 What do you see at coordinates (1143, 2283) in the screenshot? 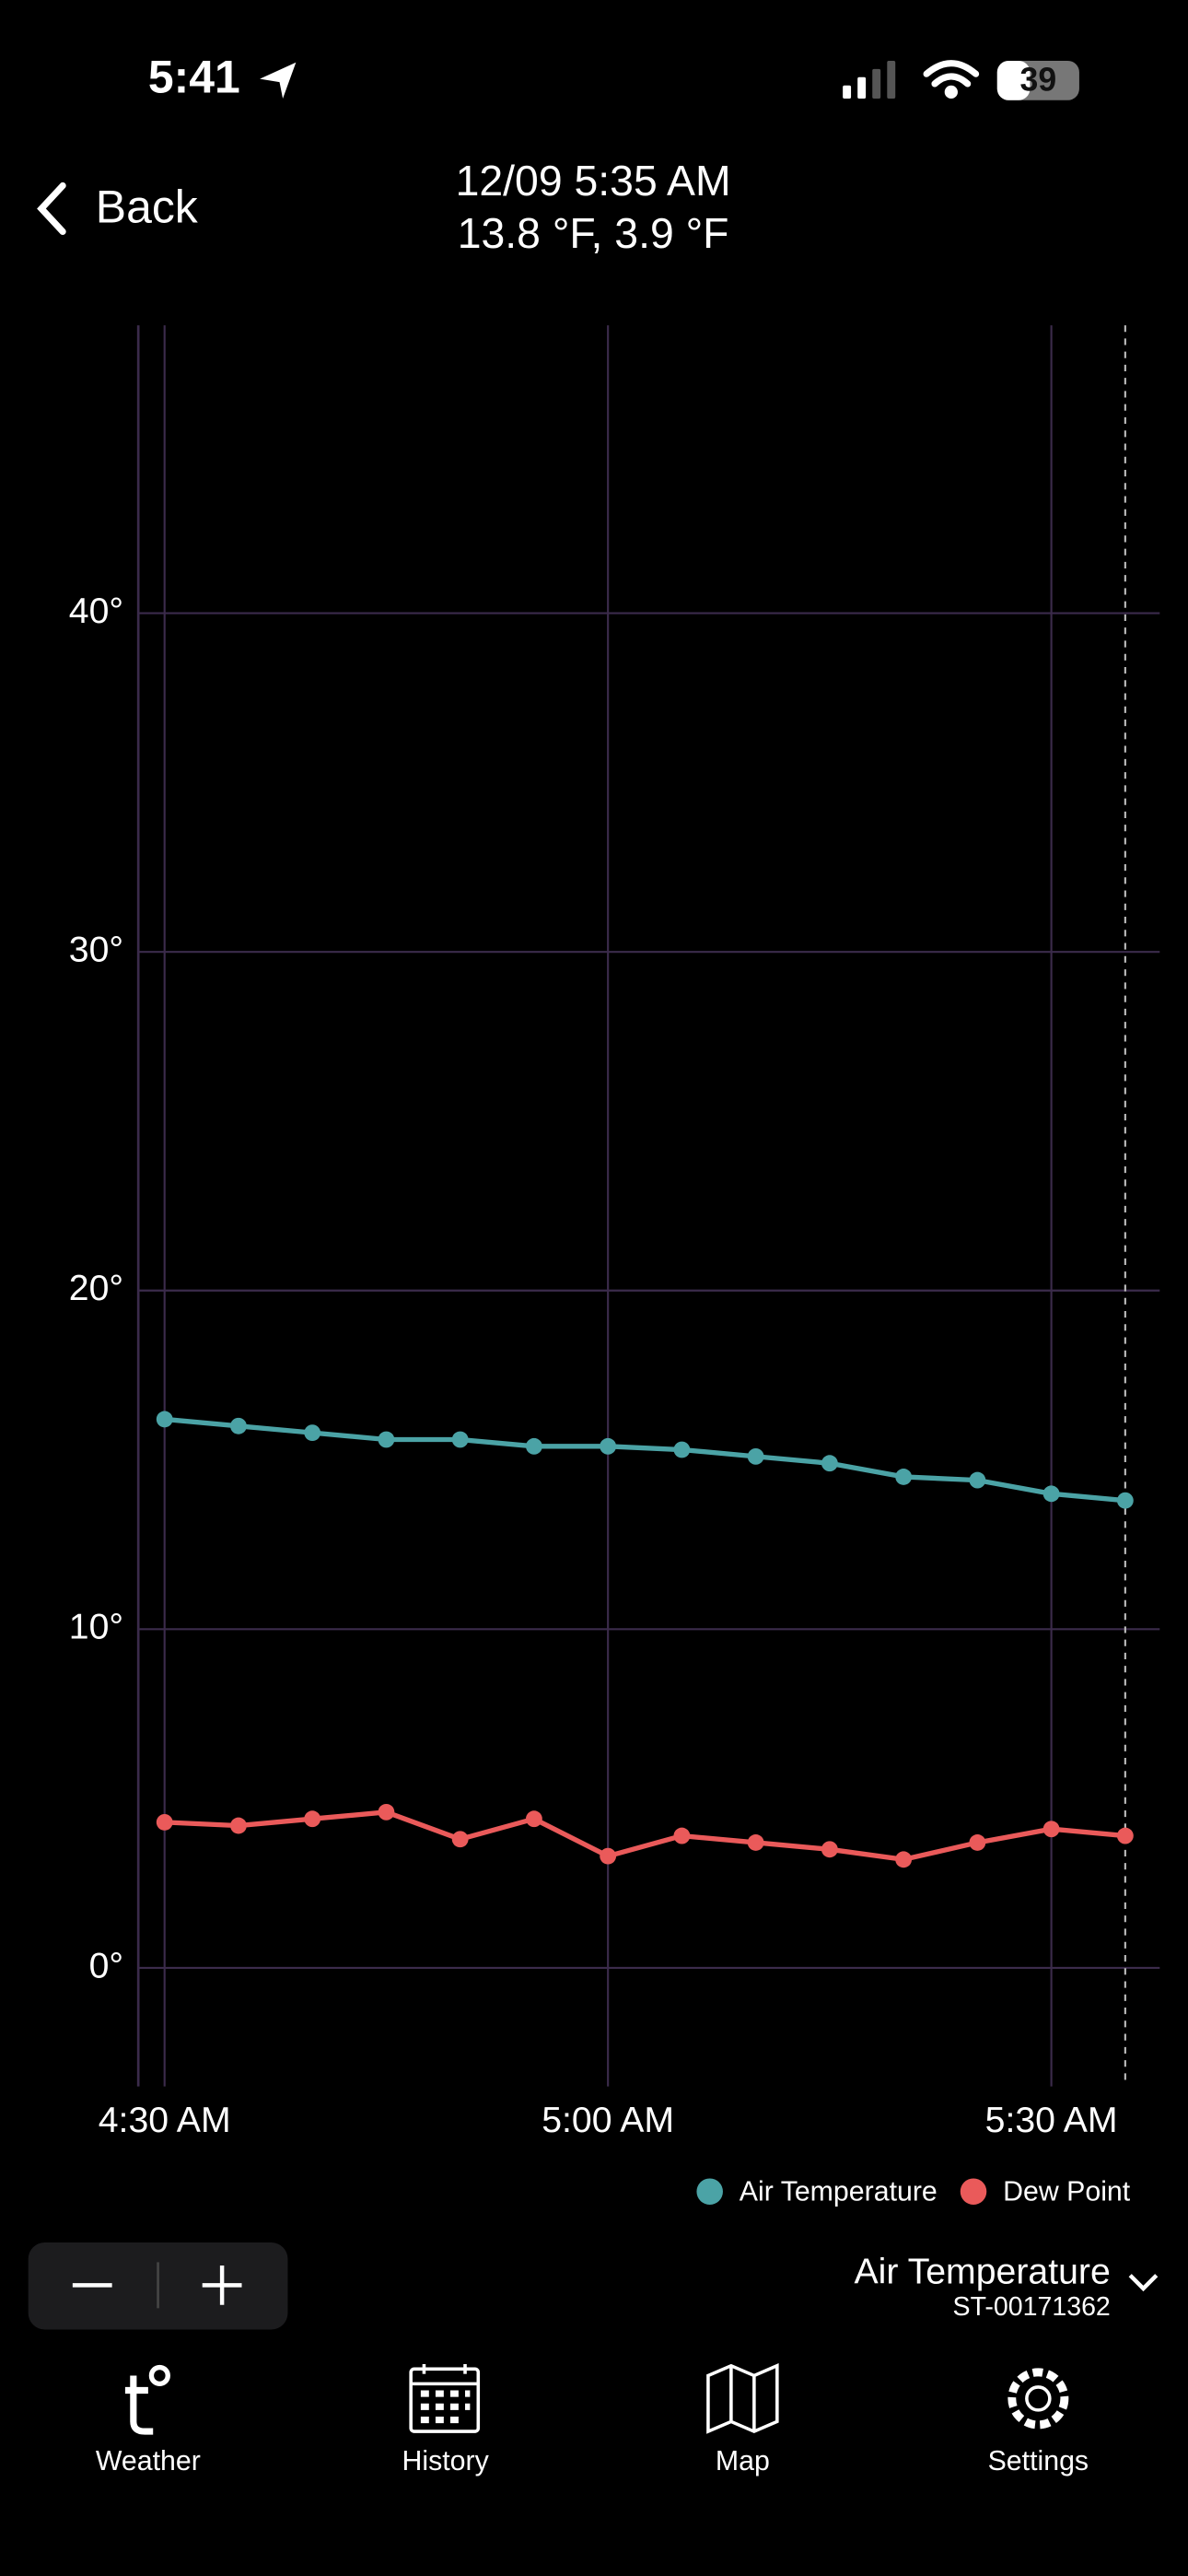
I see `selector-chevron` at bounding box center [1143, 2283].